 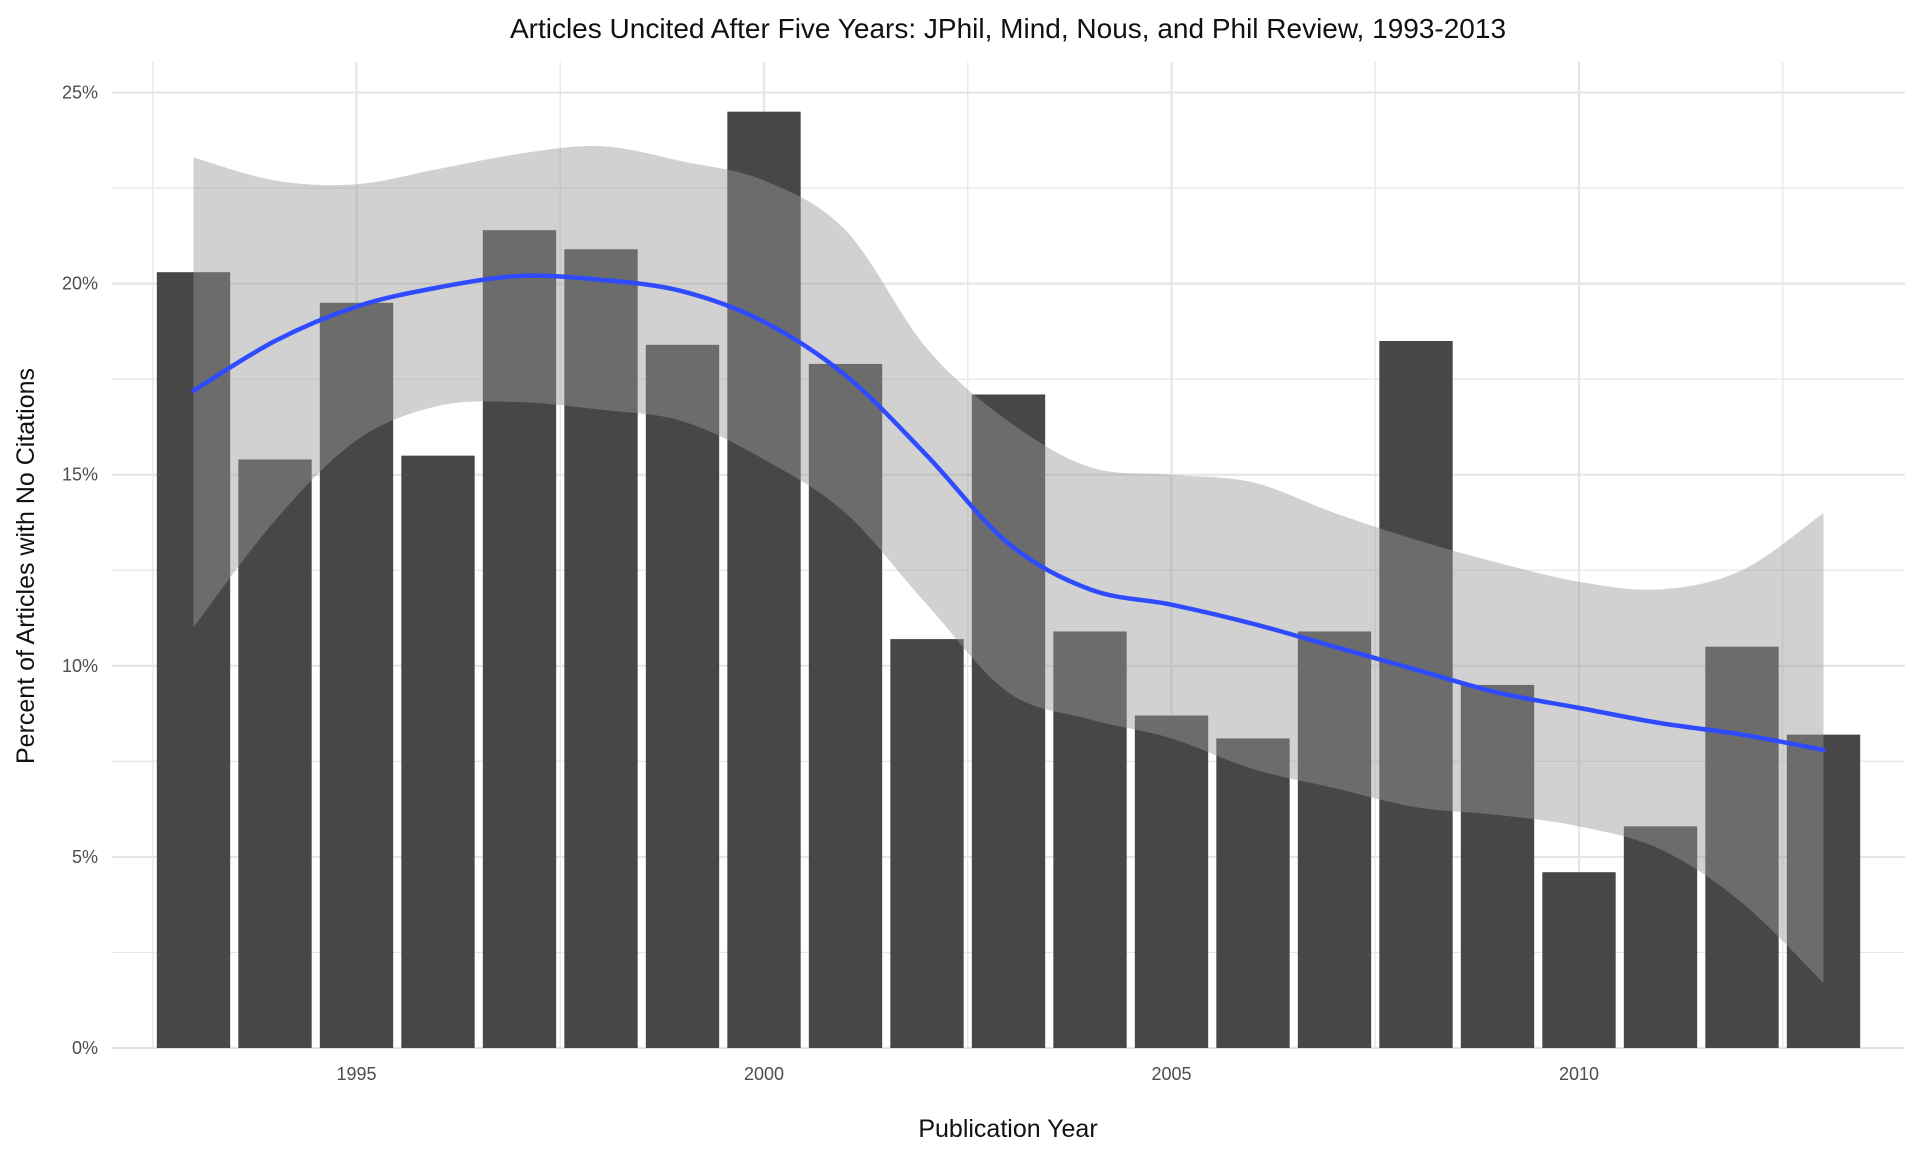 What do you see at coordinates (1823, 891) in the screenshot?
I see `bar-2013` at bounding box center [1823, 891].